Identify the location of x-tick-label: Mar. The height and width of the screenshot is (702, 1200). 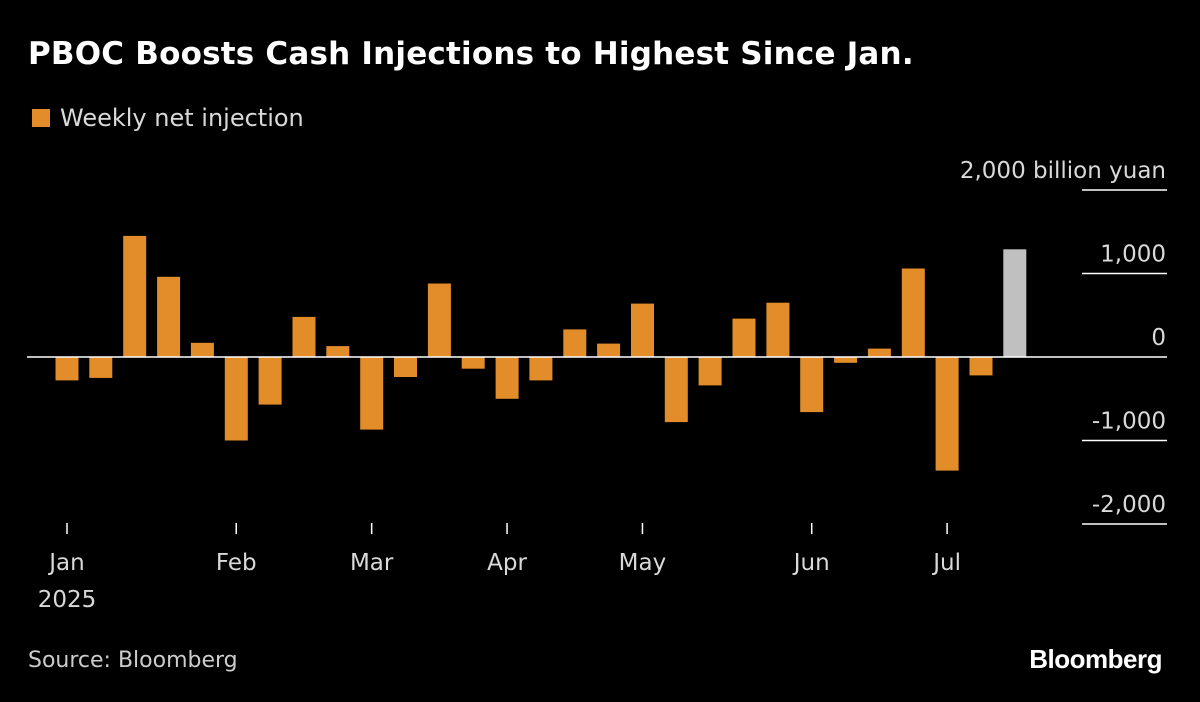
(372, 563).